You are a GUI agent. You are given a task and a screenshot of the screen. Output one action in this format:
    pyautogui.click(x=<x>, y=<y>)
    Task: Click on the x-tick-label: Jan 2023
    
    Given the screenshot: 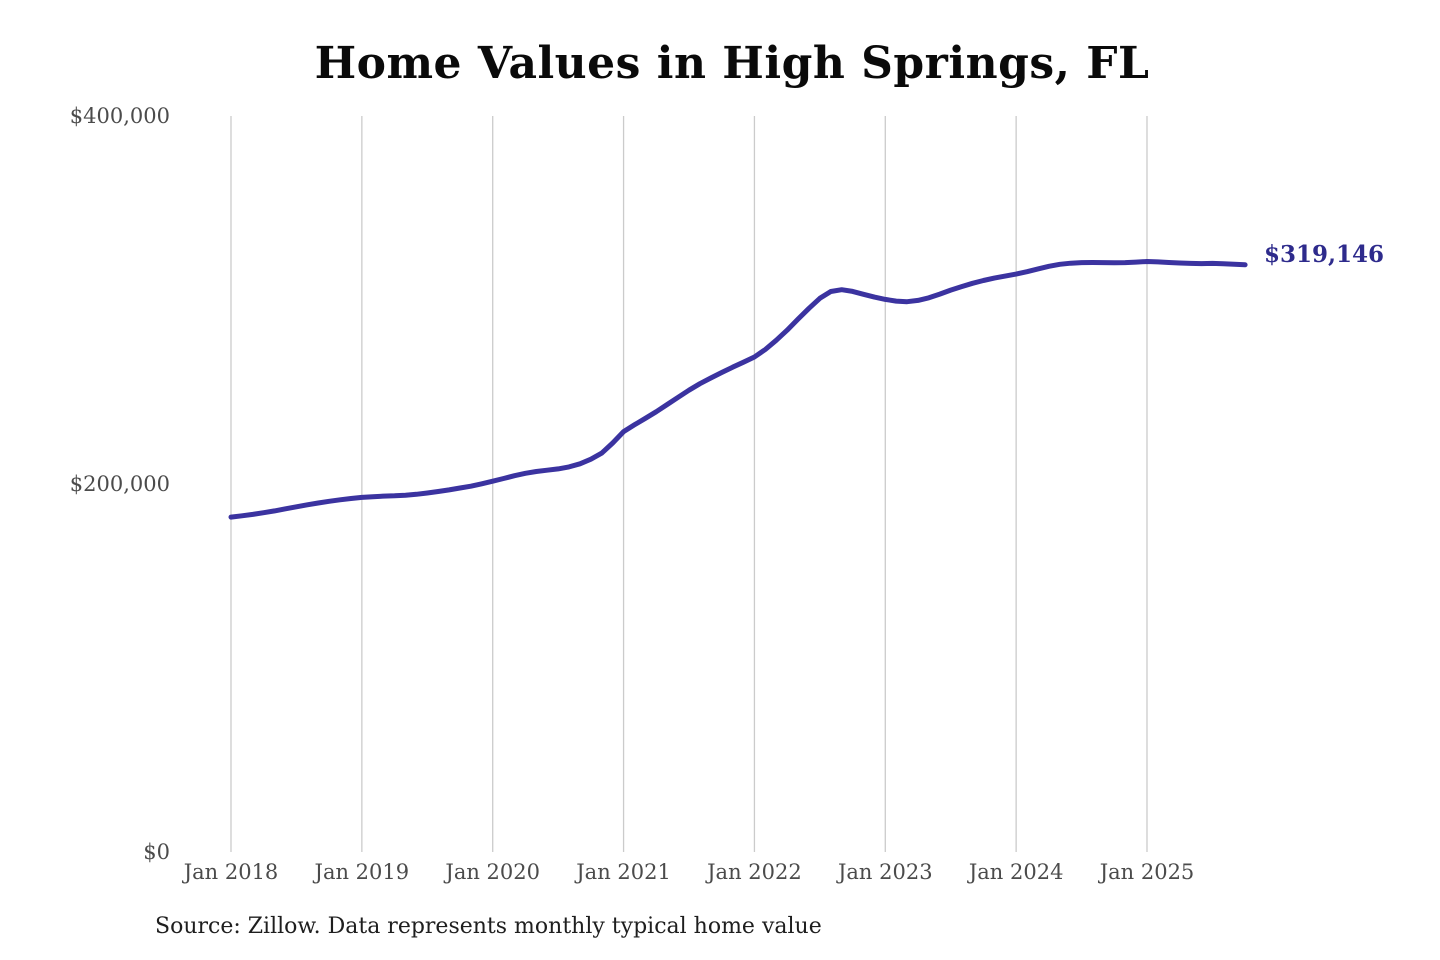 What is the action you would take?
    pyautogui.click(x=885, y=872)
    